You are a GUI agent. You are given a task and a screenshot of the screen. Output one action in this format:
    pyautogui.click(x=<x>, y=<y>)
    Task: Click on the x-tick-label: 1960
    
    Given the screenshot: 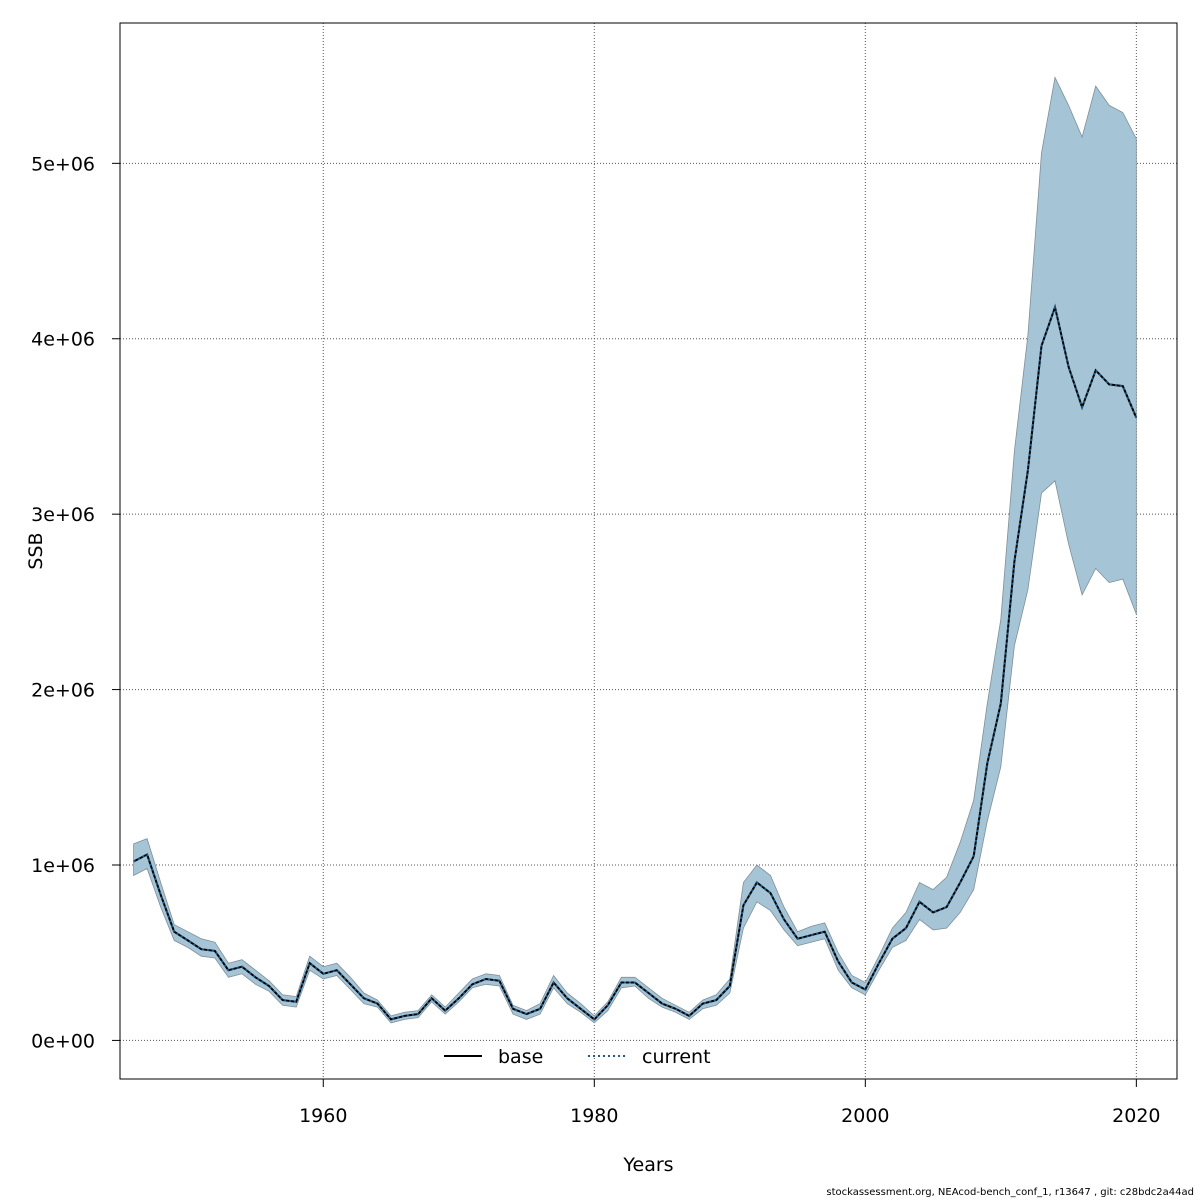 What is the action you would take?
    pyautogui.click(x=323, y=1116)
    